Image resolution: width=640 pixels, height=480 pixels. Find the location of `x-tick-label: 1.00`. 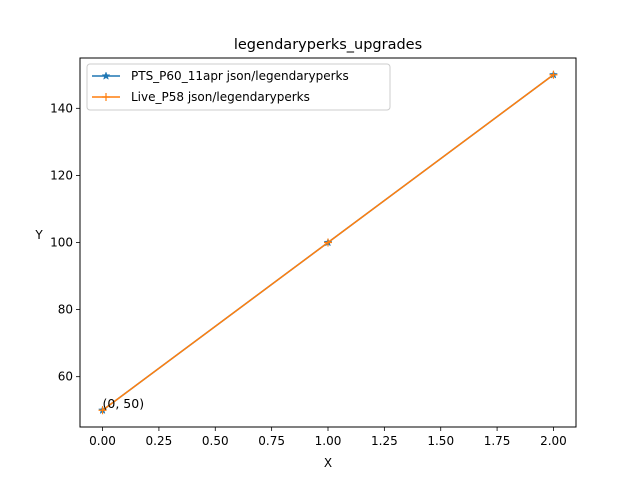

x-tick-label: 1.00 is located at coordinates (328, 441).